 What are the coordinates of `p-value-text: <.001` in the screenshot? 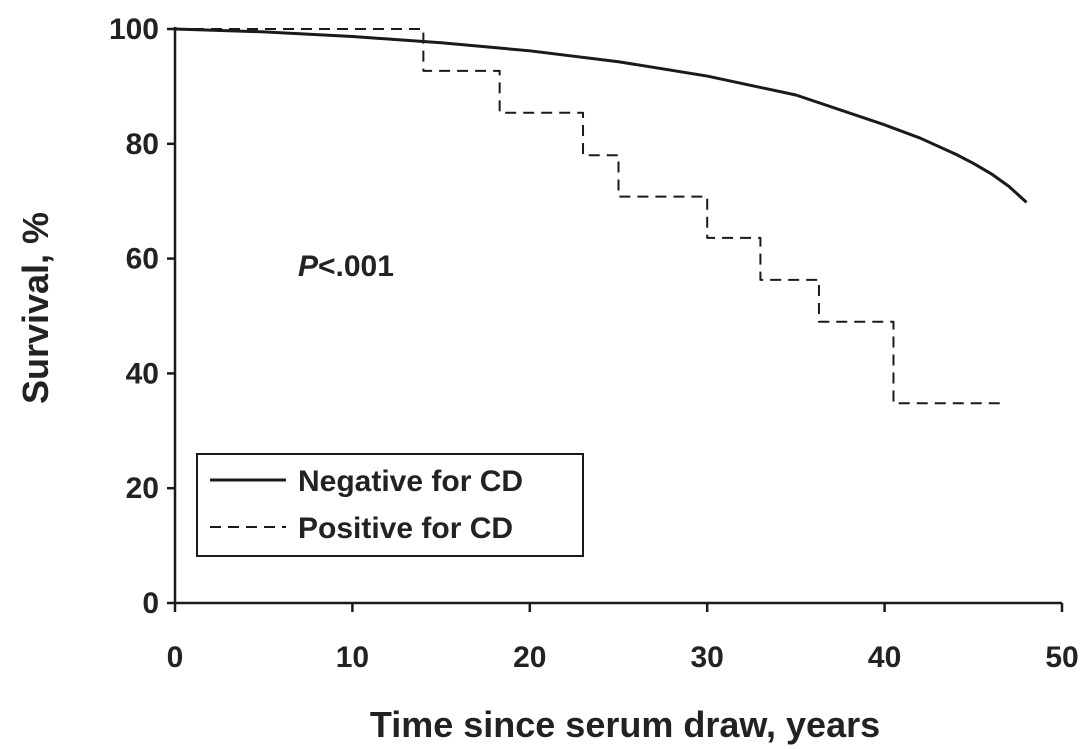 It's located at (356, 266).